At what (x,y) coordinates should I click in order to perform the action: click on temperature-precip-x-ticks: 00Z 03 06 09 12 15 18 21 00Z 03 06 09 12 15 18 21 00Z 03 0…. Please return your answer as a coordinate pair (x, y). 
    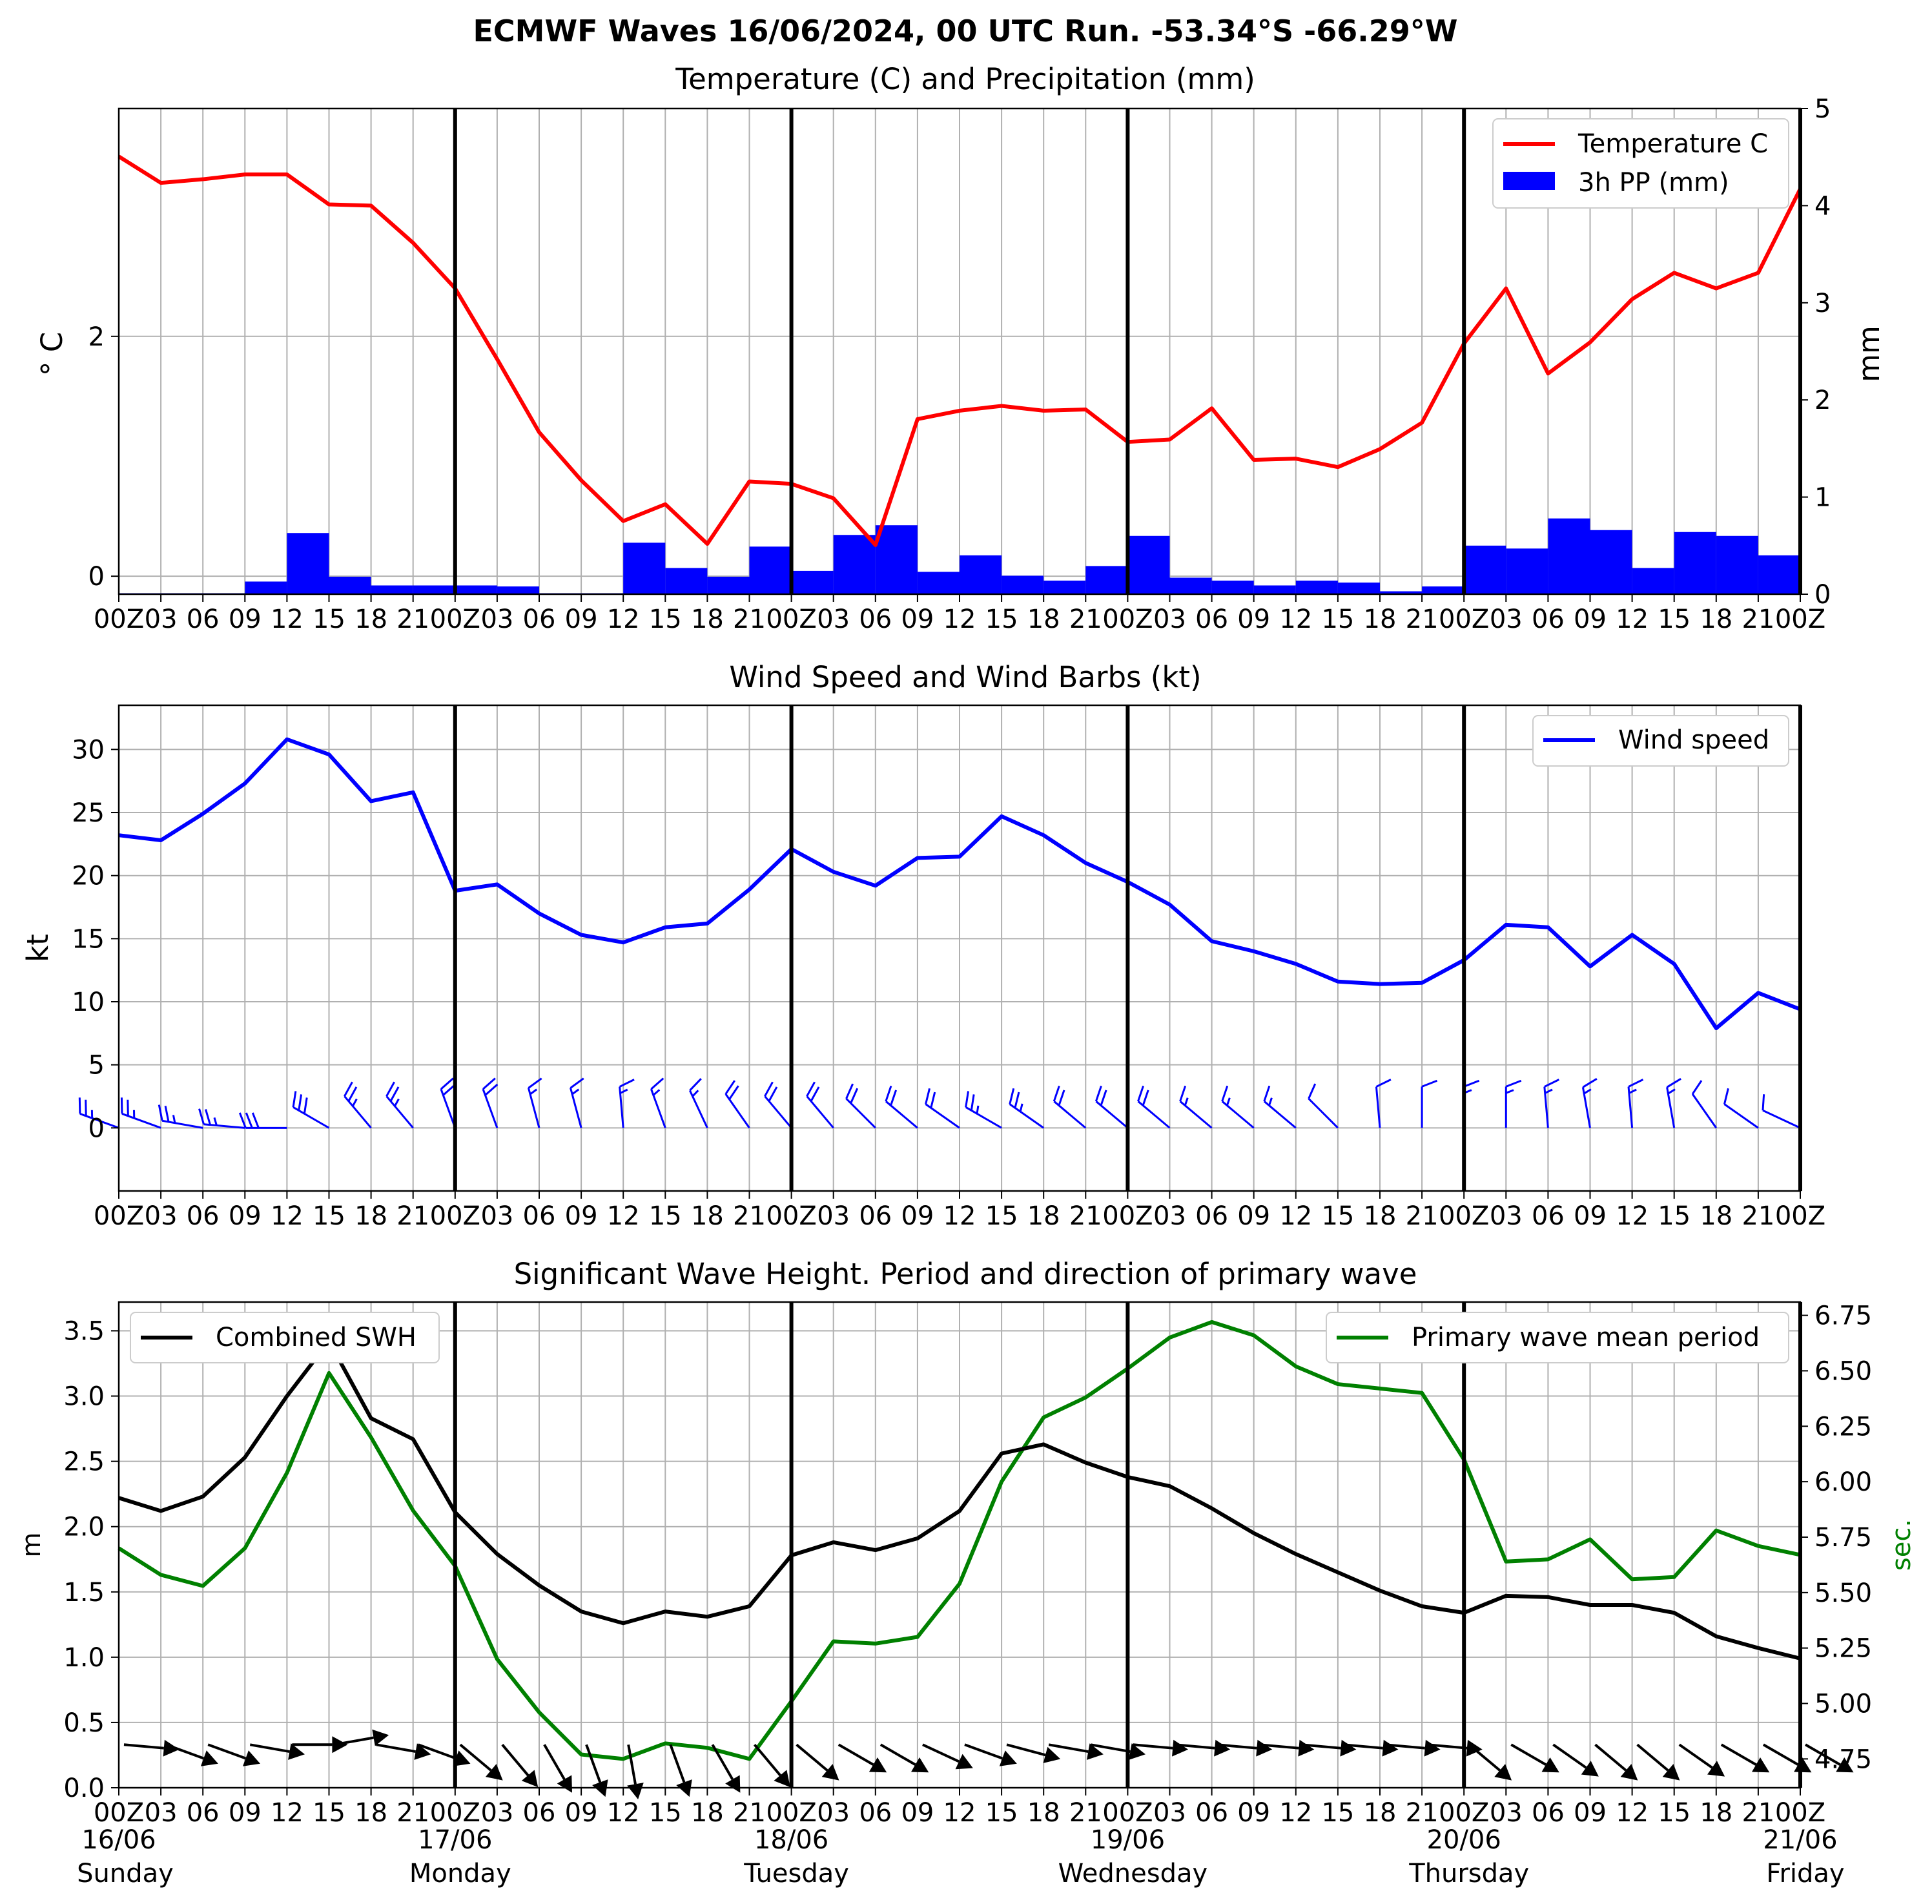
    Looking at the image, I should click on (959, 614).